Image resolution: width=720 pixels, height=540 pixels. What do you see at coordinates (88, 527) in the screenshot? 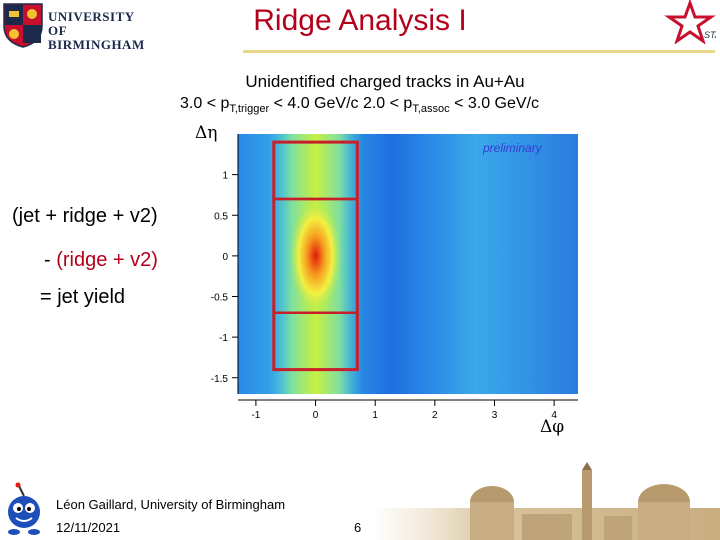
I see `footer-date: 12/11/2021` at bounding box center [88, 527].